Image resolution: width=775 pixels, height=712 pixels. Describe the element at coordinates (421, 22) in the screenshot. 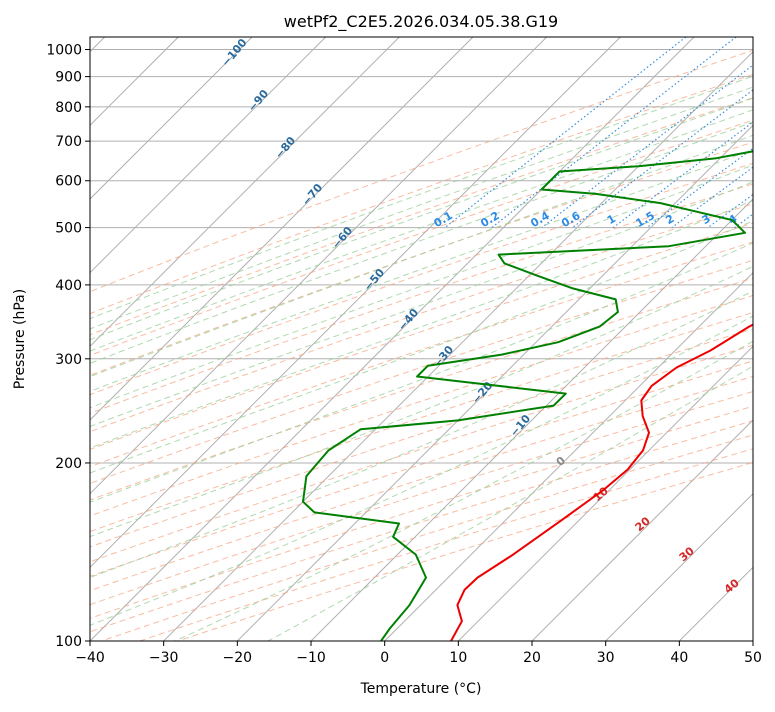

I see `chart-title: wetPf2_C2E5.2026.034.05.38.G19` at that location.